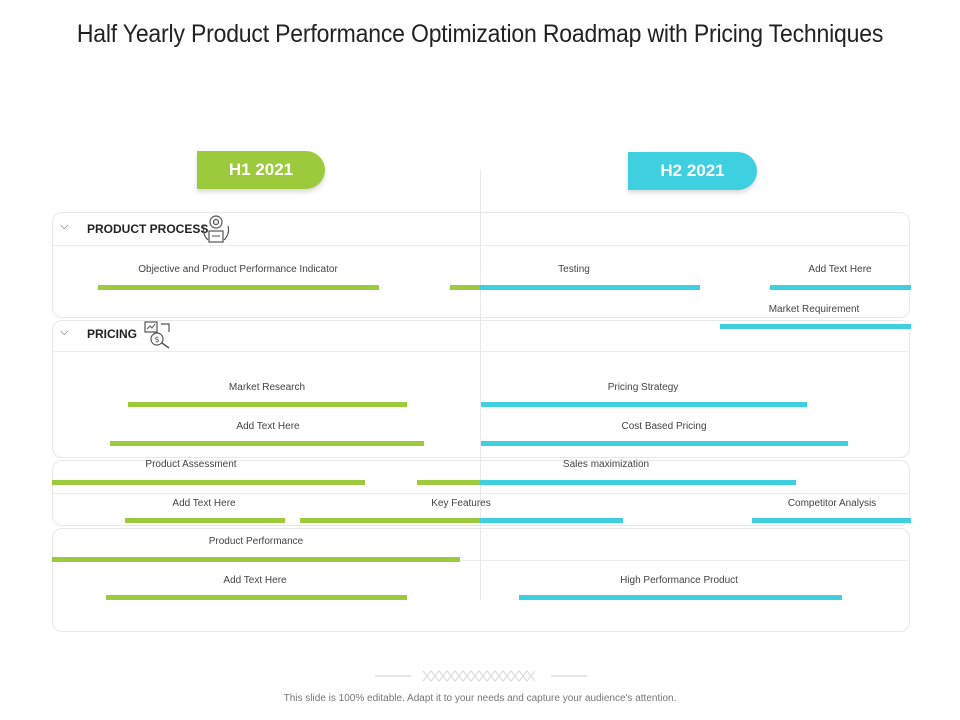 Image resolution: width=960 pixels, height=720 pixels. What do you see at coordinates (832, 503) in the screenshot?
I see `task-label: Competitor Analysis` at bounding box center [832, 503].